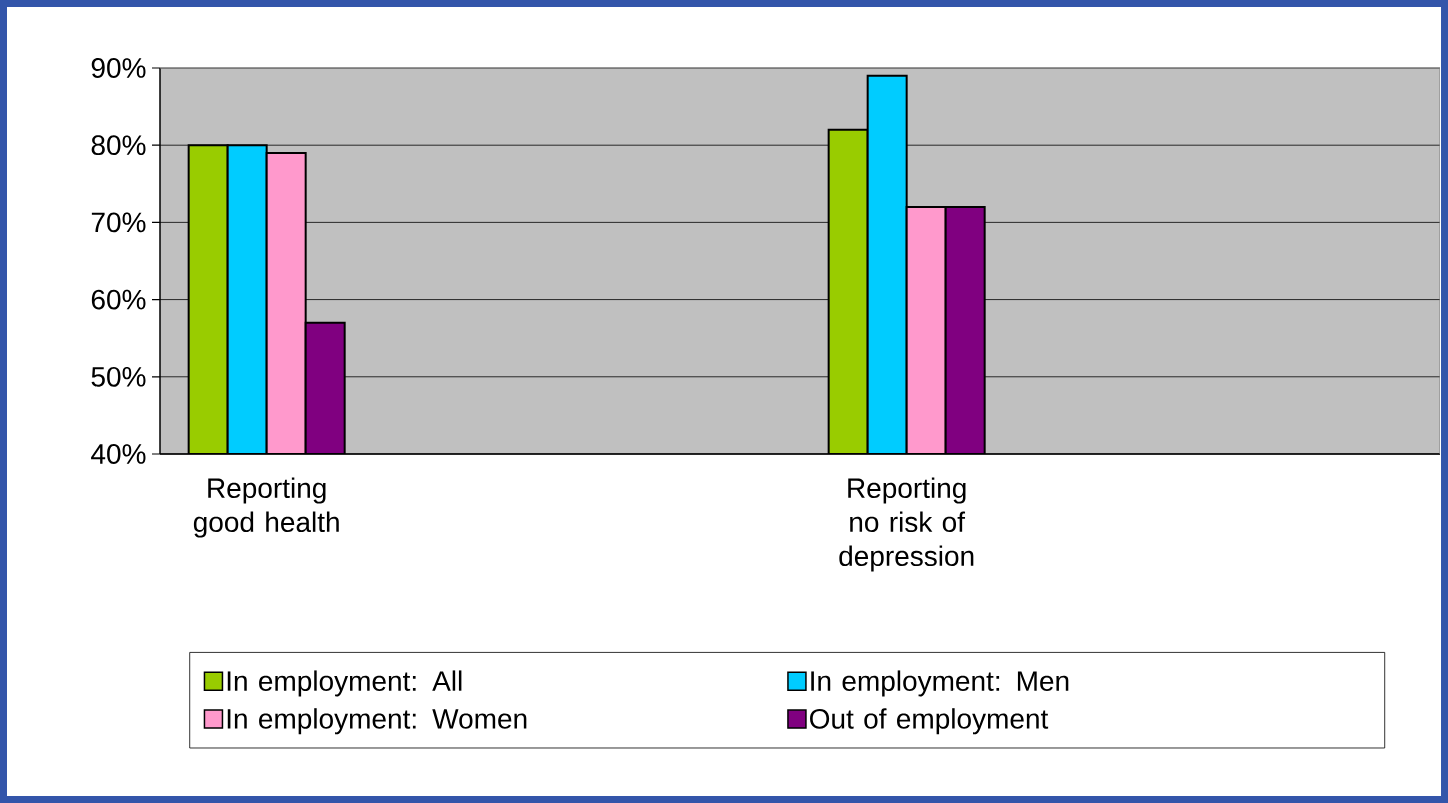 This screenshot has width=1448, height=803. Describe the element at coordinates (906, 524) in the screenshot. I see `x-tick-label: Reporting no risk of depression` at that location.